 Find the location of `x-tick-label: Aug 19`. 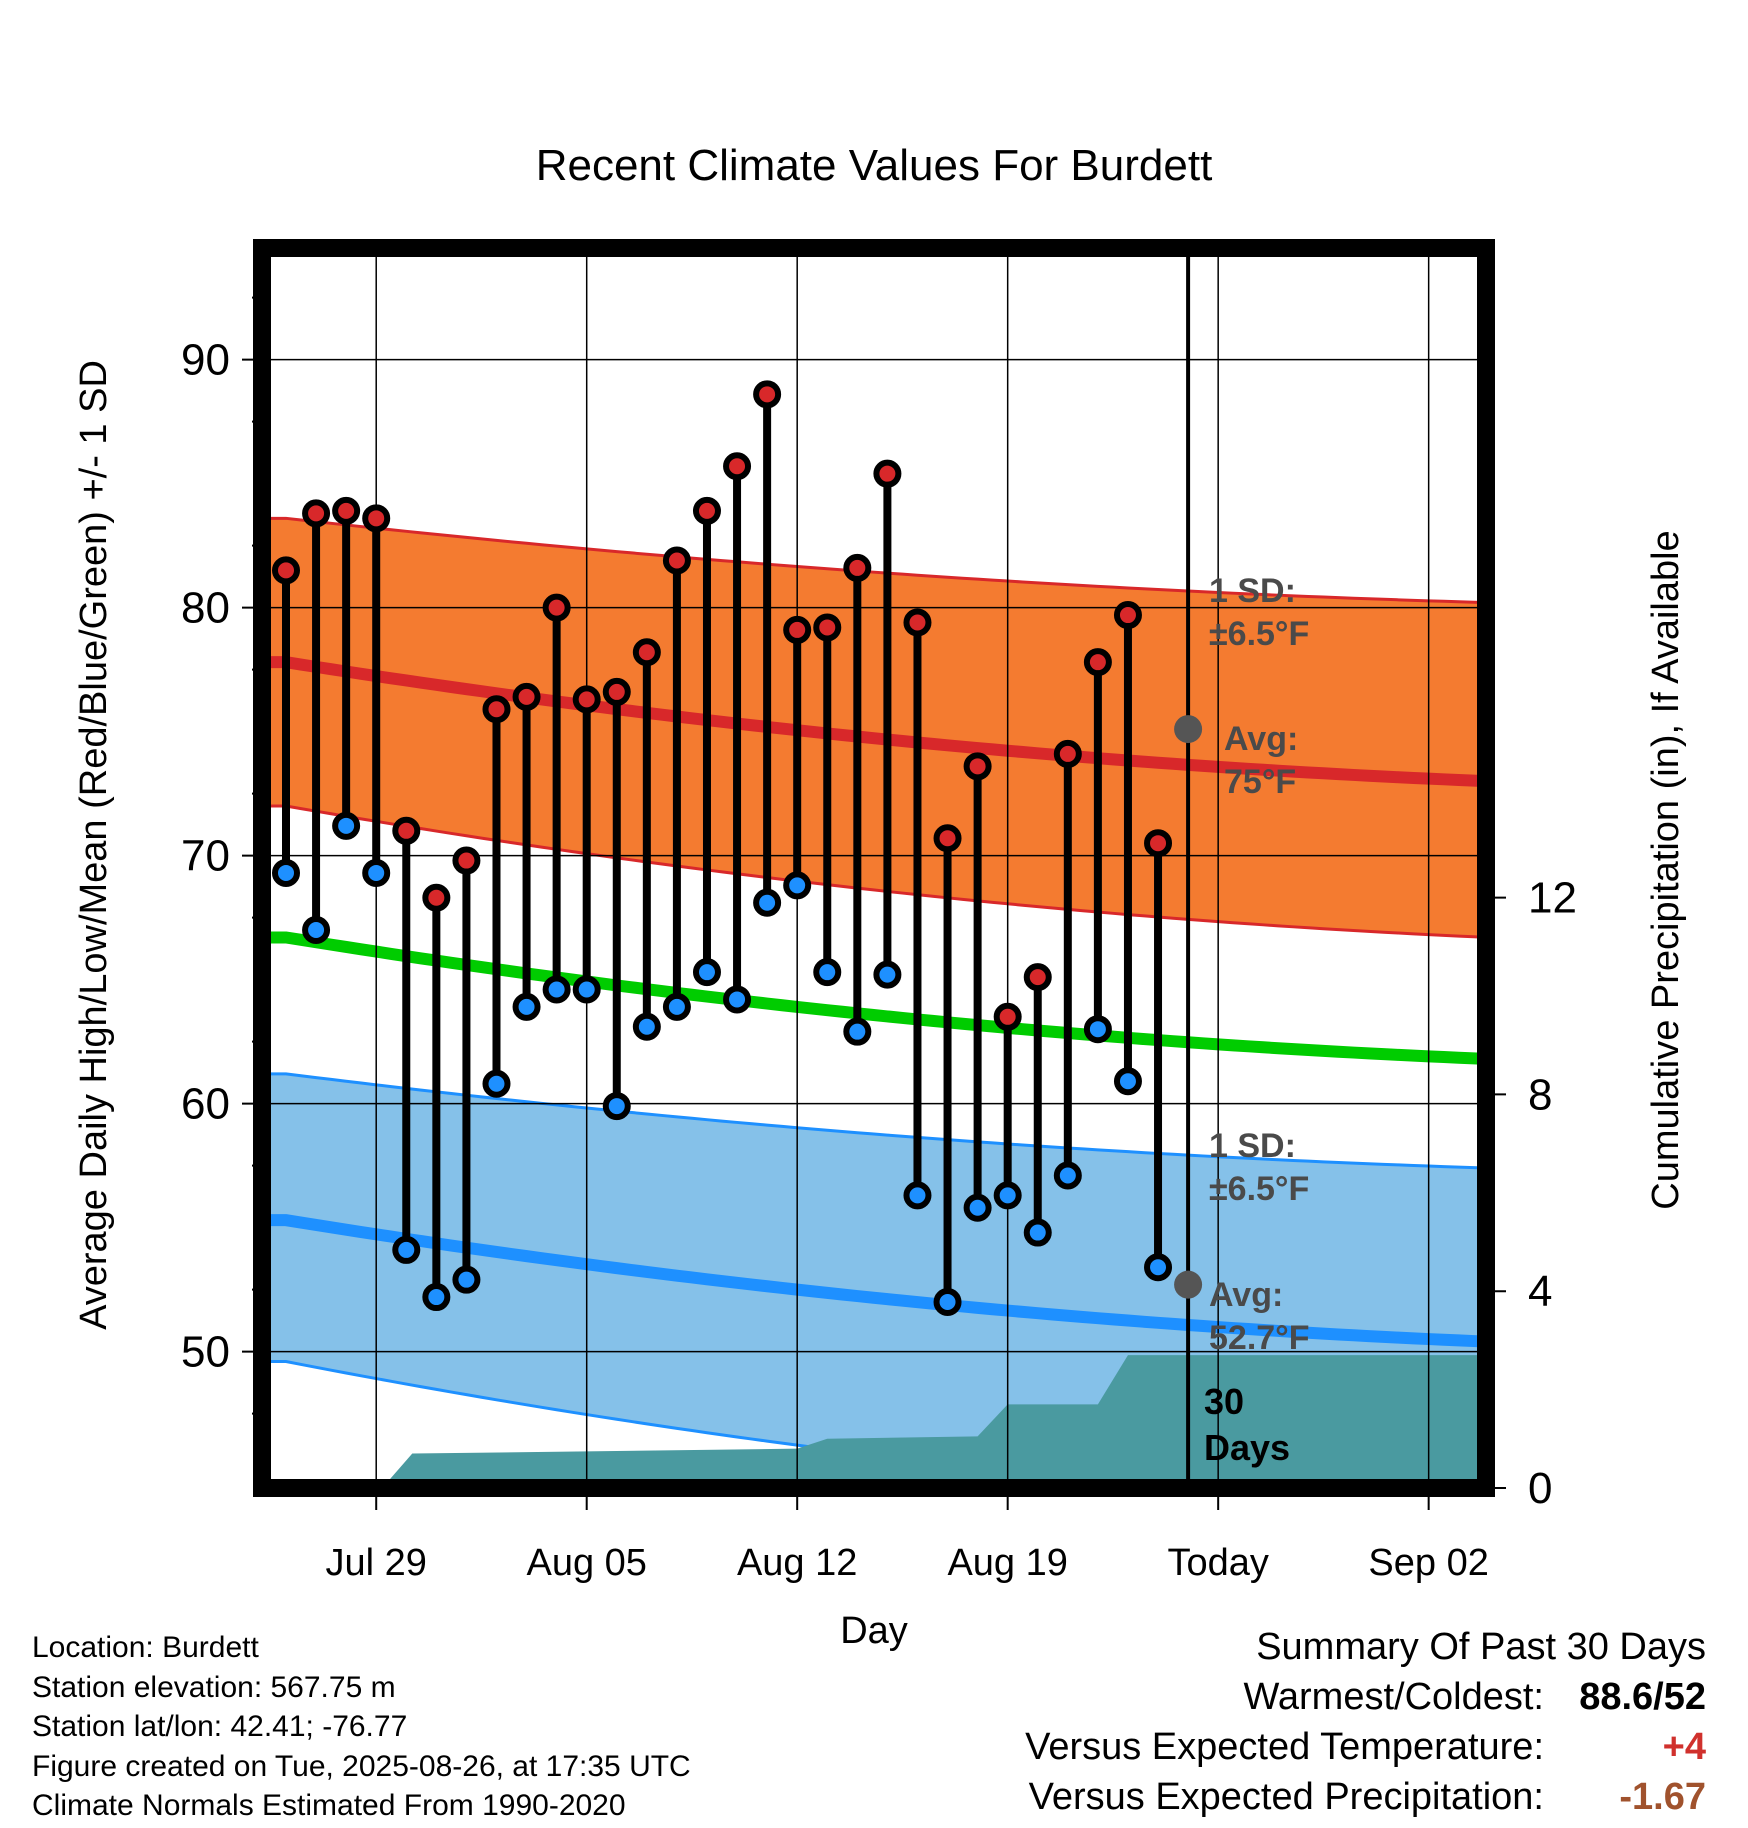

x-tick-label: Aug 19 is located at coordinates (1007, 1563).